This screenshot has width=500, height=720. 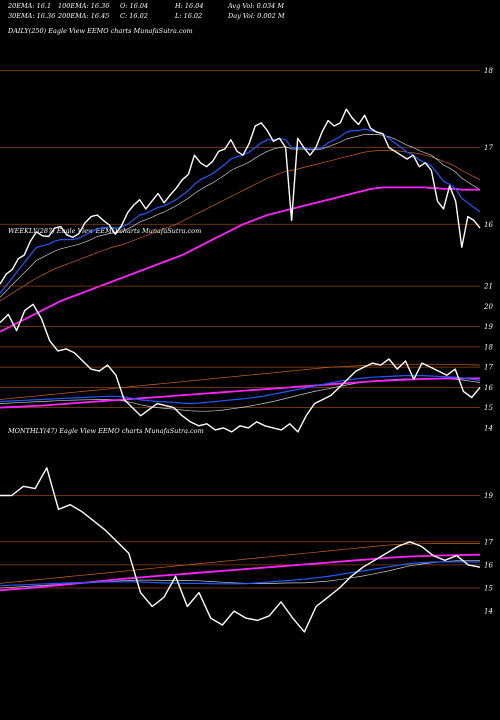 I want to click on header-row-1-item-4: H: 16.04, so click(x=189, y=6).